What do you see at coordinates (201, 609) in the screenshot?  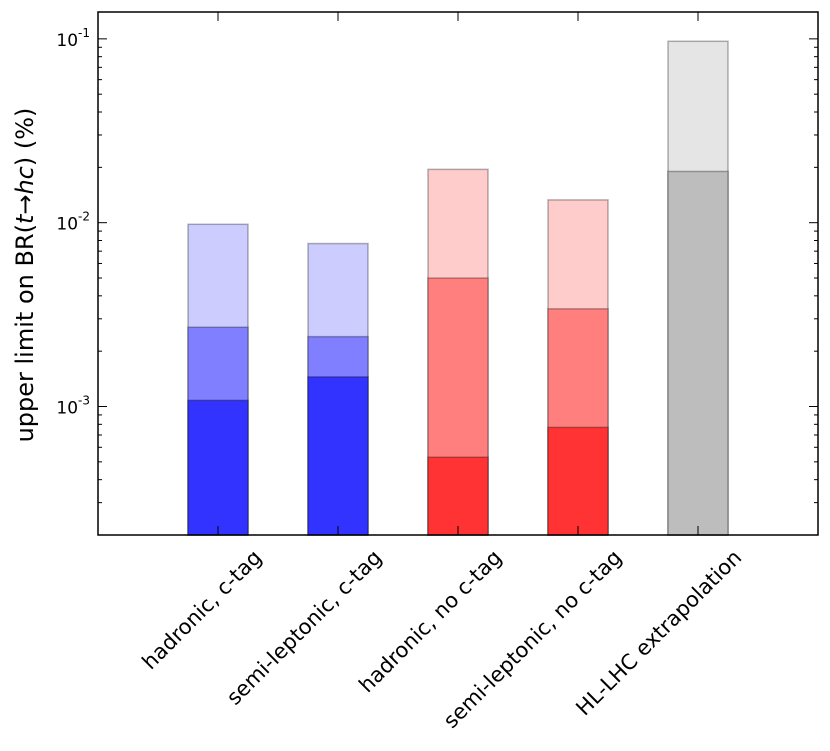 I see `x-tick-label-hadronic-c-tag: hadronic, c-tag` at bounding box center [201, 609].